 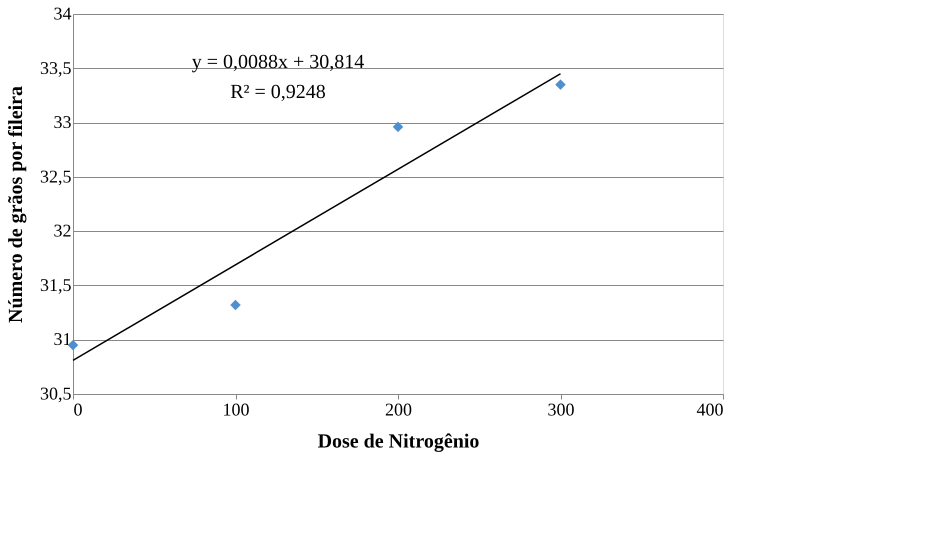 What do you see at coordinates (399, 441) in the screenshot?
I see `x-axis-title: Dose de Nitrogênio` at bounding box center [399, 441].